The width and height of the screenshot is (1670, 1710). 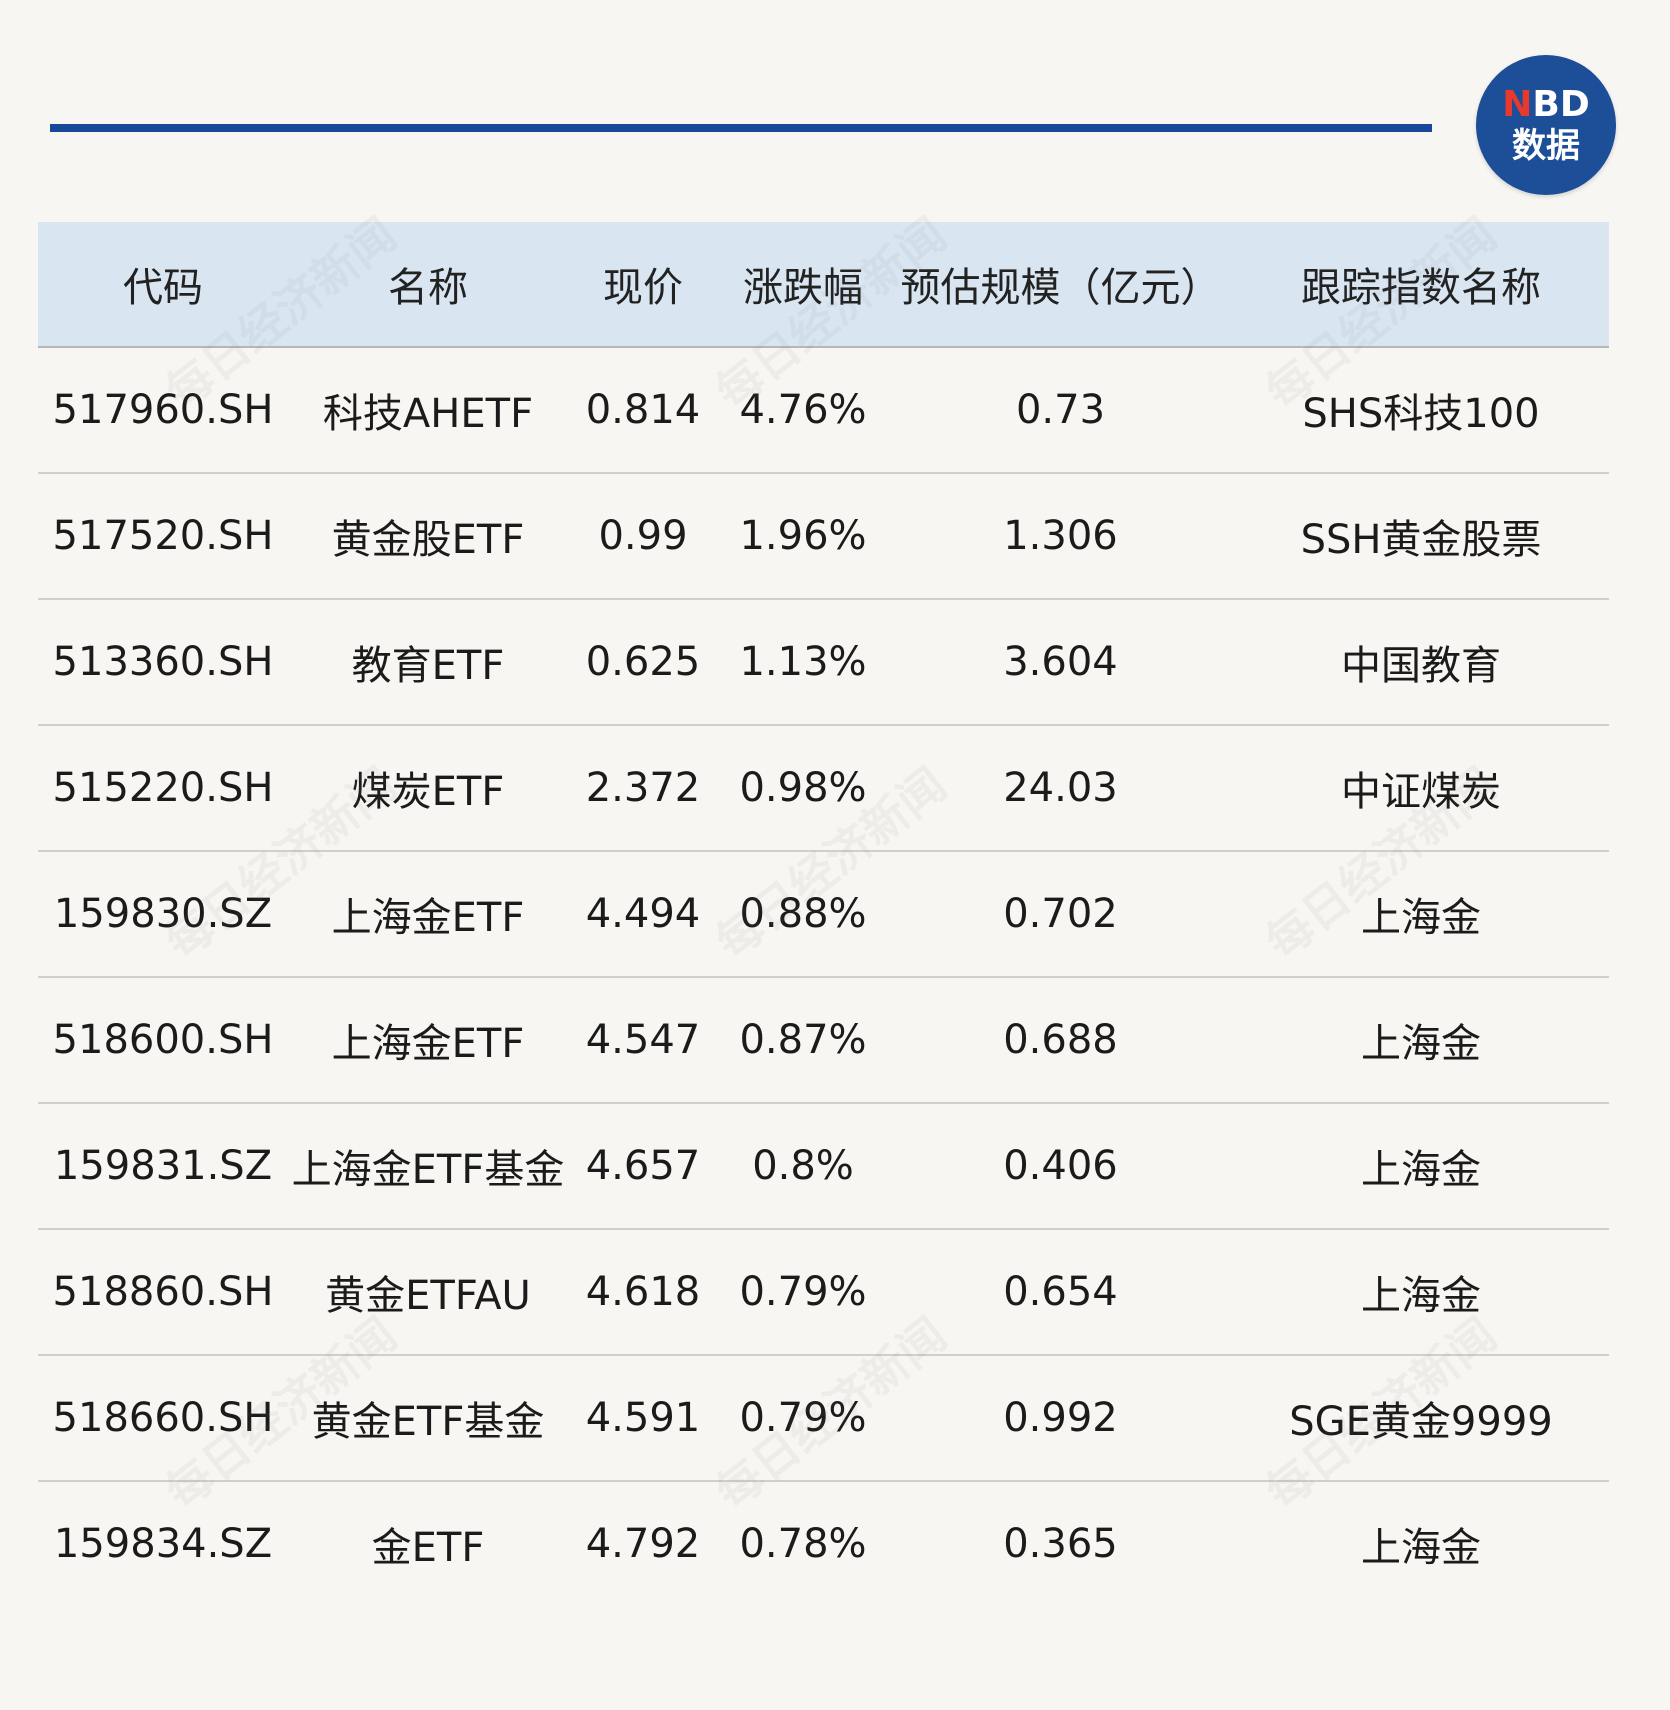 What do you see at coordinates (163, 536) in the screenshot?
I see `cell-code: 517520.SH` at bounding box center [163, 536].